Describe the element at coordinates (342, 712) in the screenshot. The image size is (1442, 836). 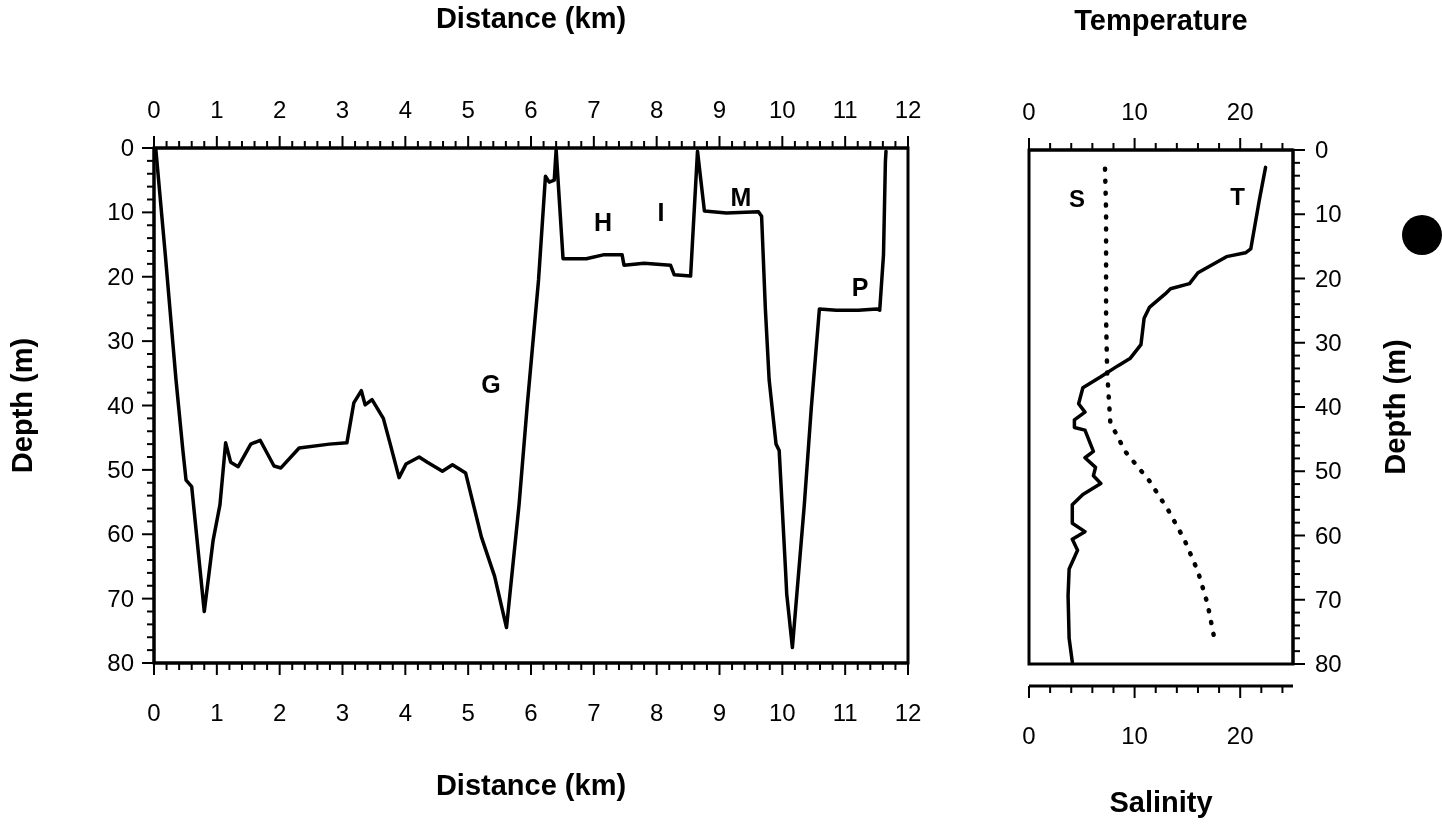
I see `x2-tick-label: 3` at that location.